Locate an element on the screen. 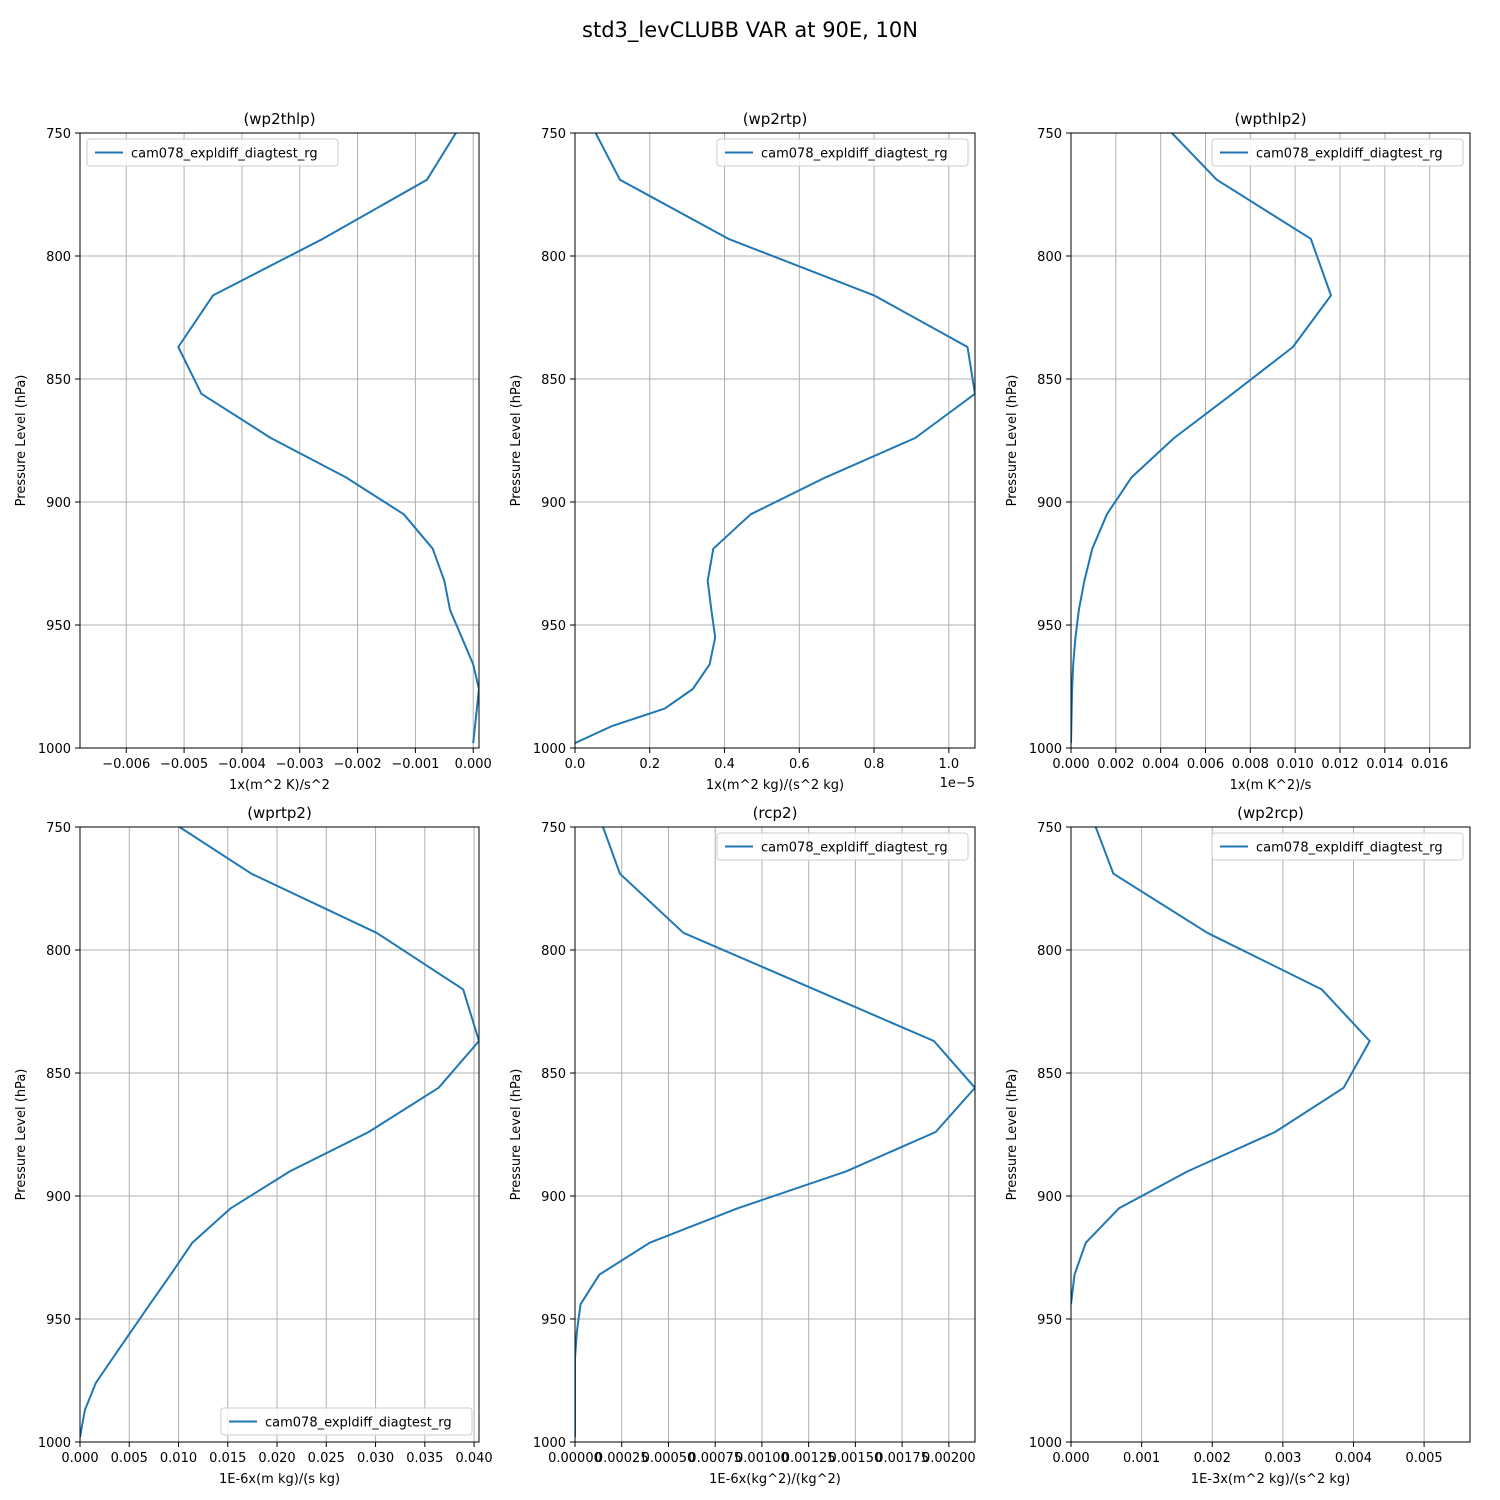 The image size is (1500, 1500). x-tick-label: 0.015 is located at coordinates (227, 1458).